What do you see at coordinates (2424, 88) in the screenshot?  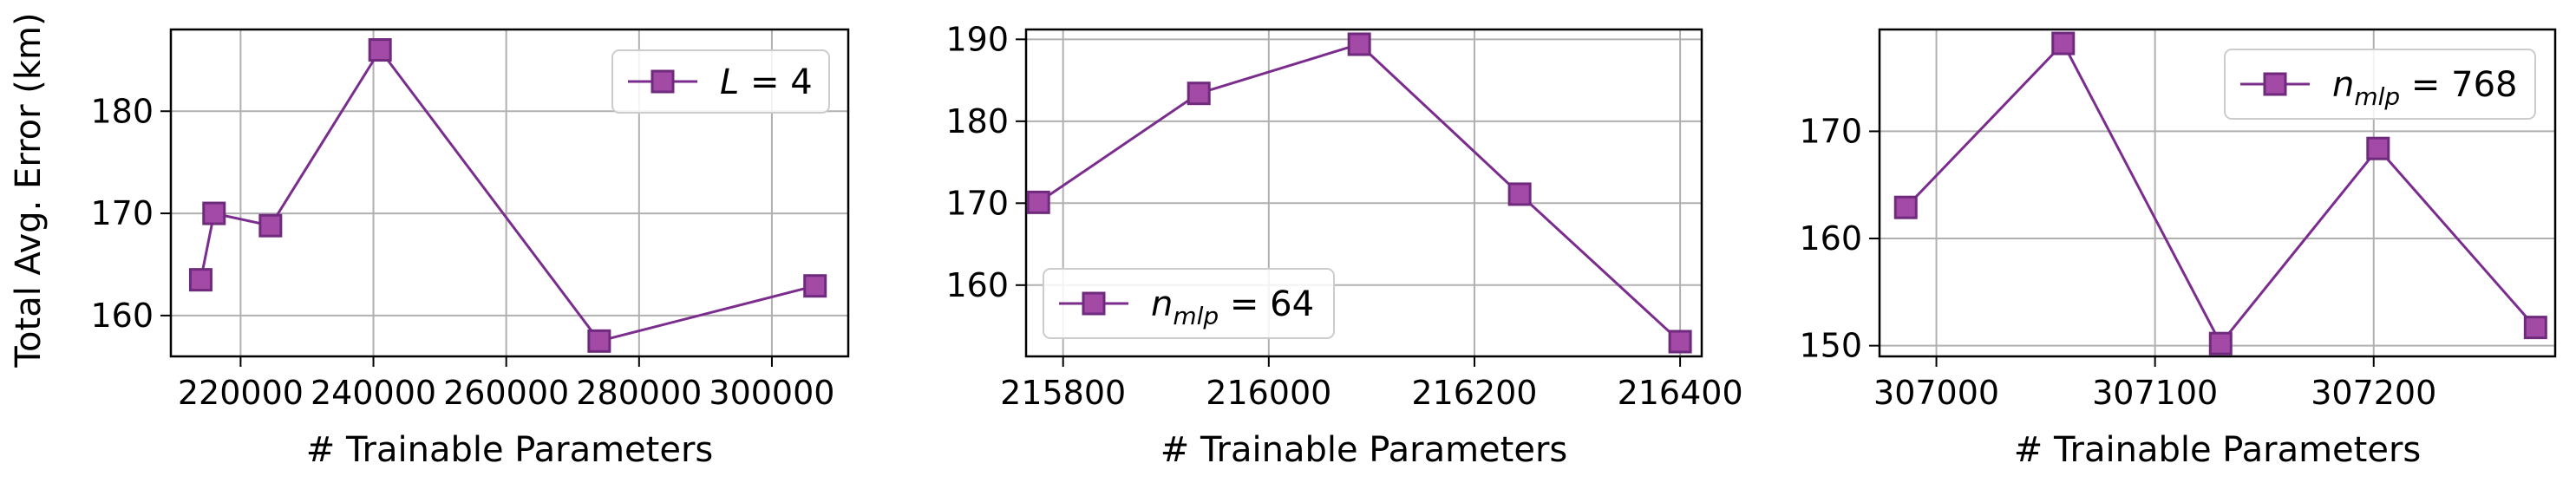 I see `legend-label: nmlp = 768` at bounding box center [2424, 88].